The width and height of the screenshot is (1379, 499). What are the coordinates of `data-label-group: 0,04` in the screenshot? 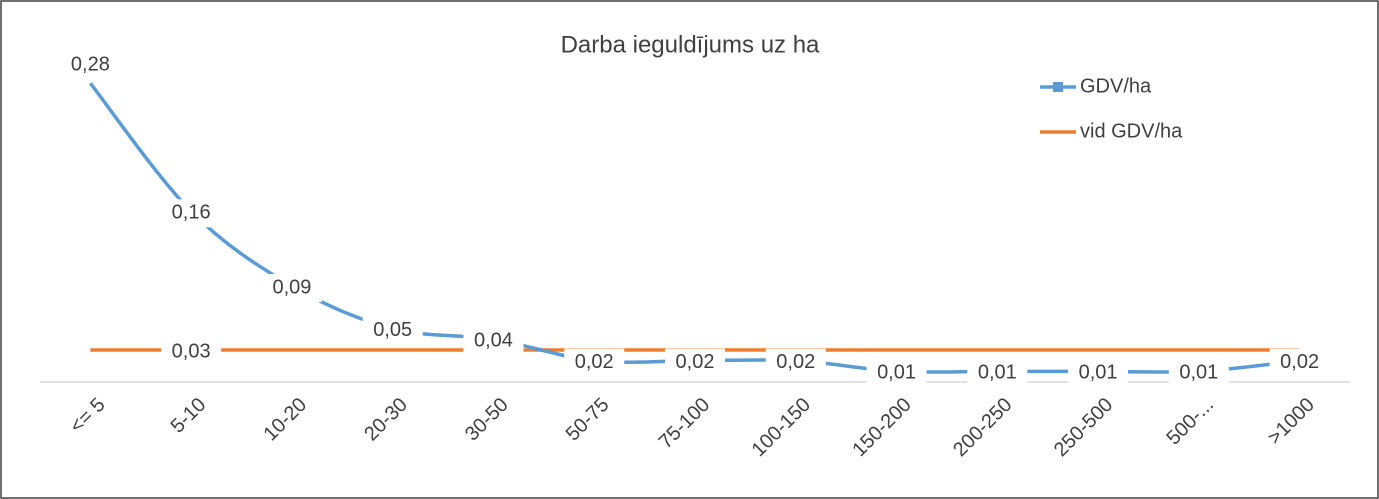 It's located at (493, 341).